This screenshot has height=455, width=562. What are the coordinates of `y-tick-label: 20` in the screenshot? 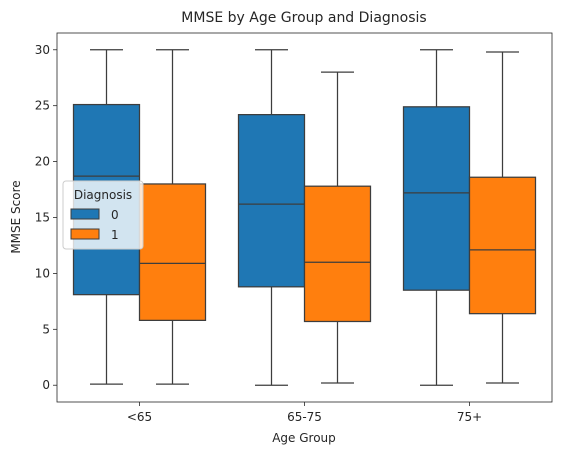 It's located at (42, 162).